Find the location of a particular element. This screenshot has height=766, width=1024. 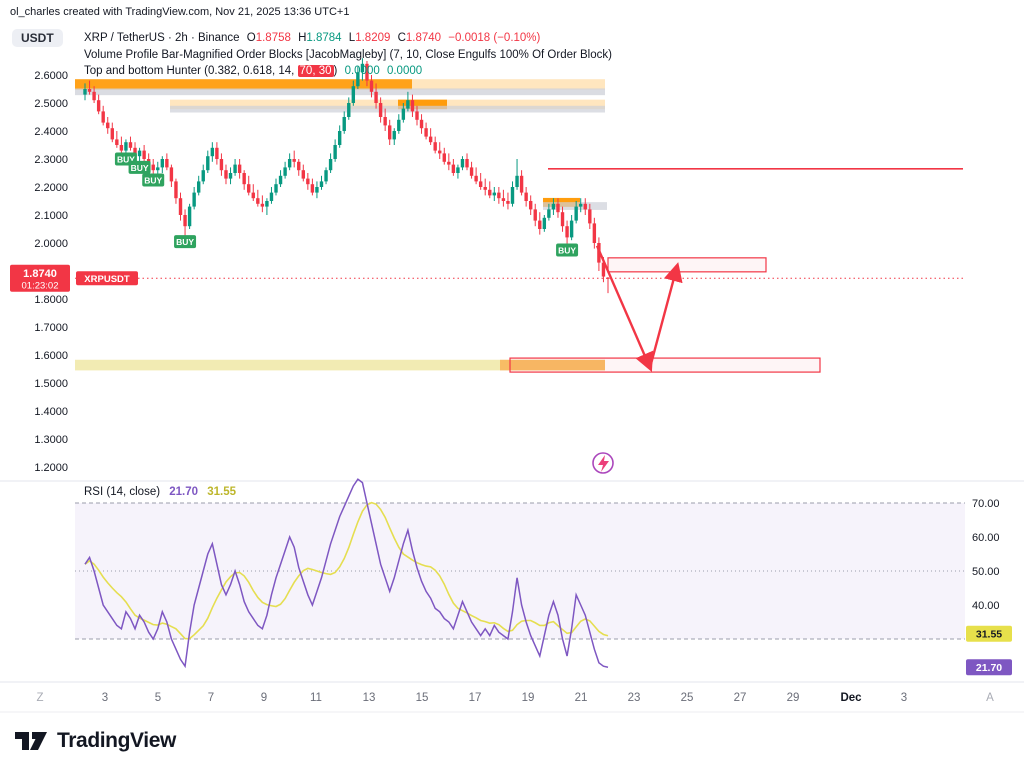

price-axis-label: 1.5000 is located at coordinates (51, 384).